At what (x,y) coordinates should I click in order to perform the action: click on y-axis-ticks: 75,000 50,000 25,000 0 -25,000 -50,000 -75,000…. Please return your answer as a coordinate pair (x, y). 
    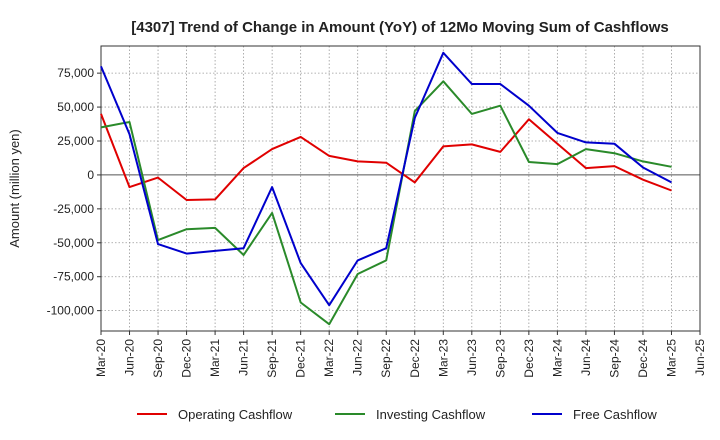
    Looking at the image, I should click on (74, 192).